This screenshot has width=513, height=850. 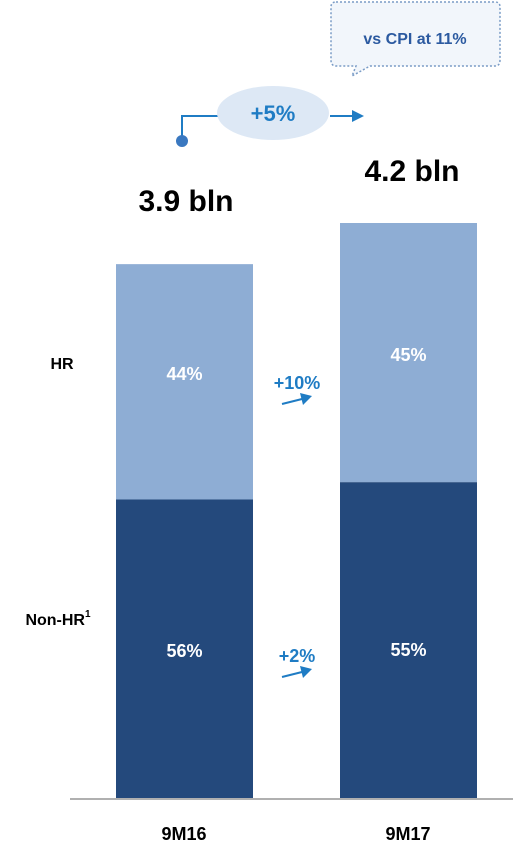 What do you see at coordinates (88, 614) in the screenshot?
I see `non-hr-footnote-mark: 1` at bounding box center [88, 614].